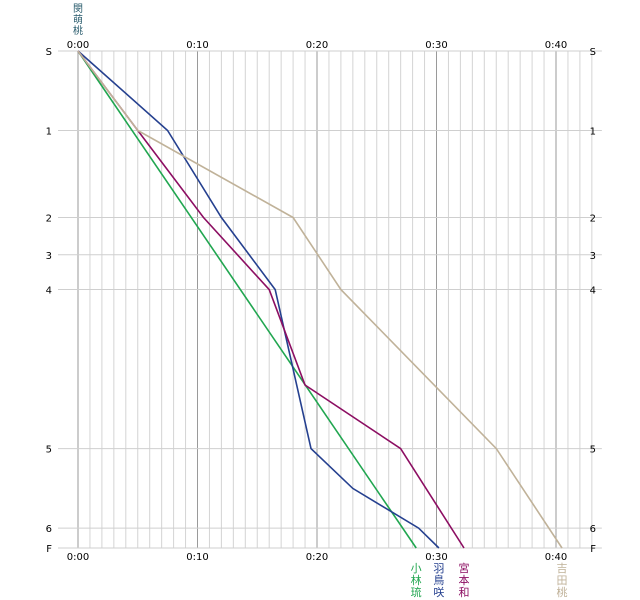  I want to click on series-name-char: 咲, so click(438, 592).